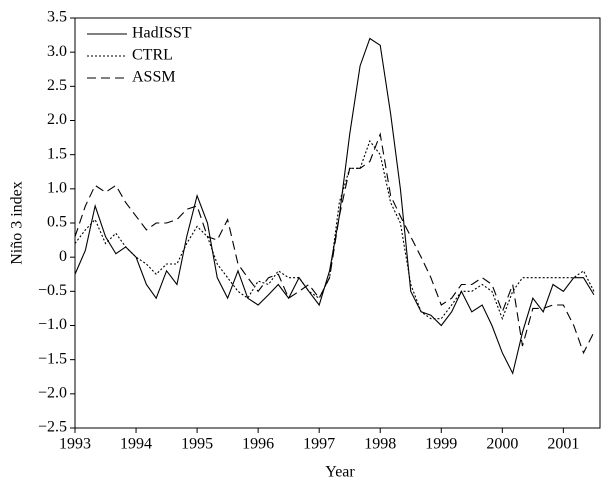 Image resolution: width=602 pixels, height=485 pixels. What do you see at coordinates (57, 51) in the screenshot?
I see `y-tick-label: 3.0` at bounding box center [57, 51].